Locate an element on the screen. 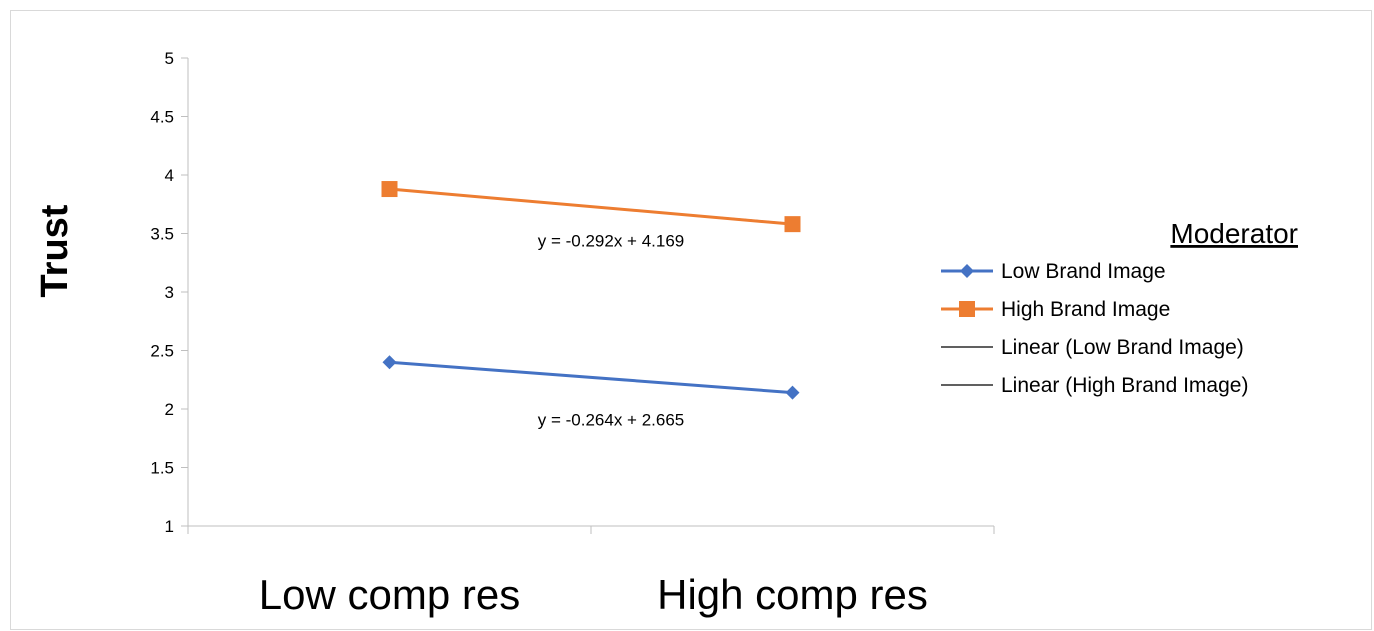 Image resolution: width=1374 pixels, height=631 pixels. y-axis-label: Trust is located at coordinates (55, 250).